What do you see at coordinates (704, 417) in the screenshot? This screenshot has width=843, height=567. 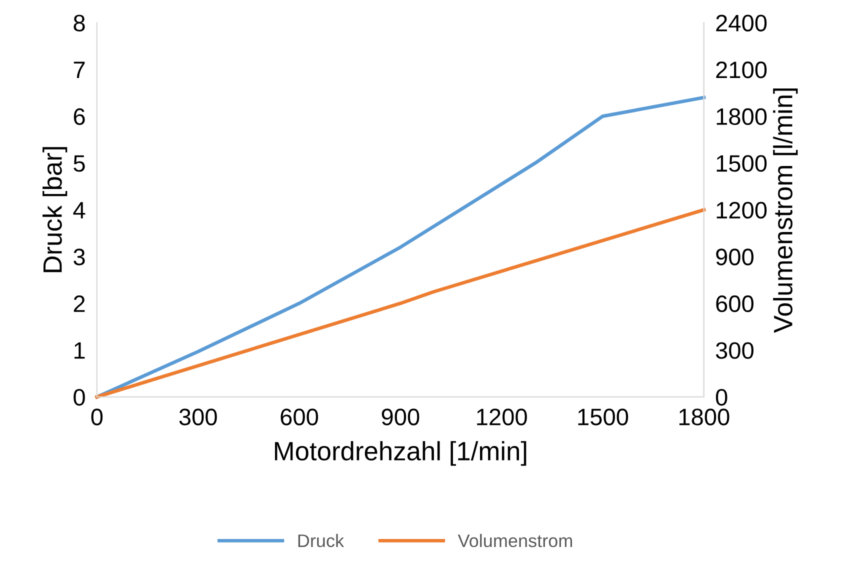 I see `x-tick-label: 1800` at bounding box center [704, 417].